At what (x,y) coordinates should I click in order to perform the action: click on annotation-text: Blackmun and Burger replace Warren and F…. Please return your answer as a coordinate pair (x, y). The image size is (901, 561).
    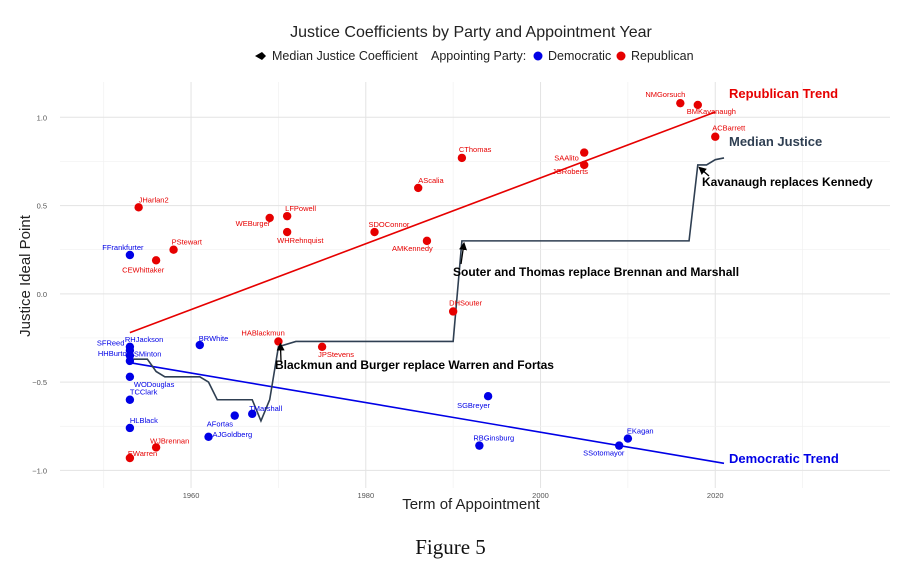
    Looking at the image, I should click on (414, 365).